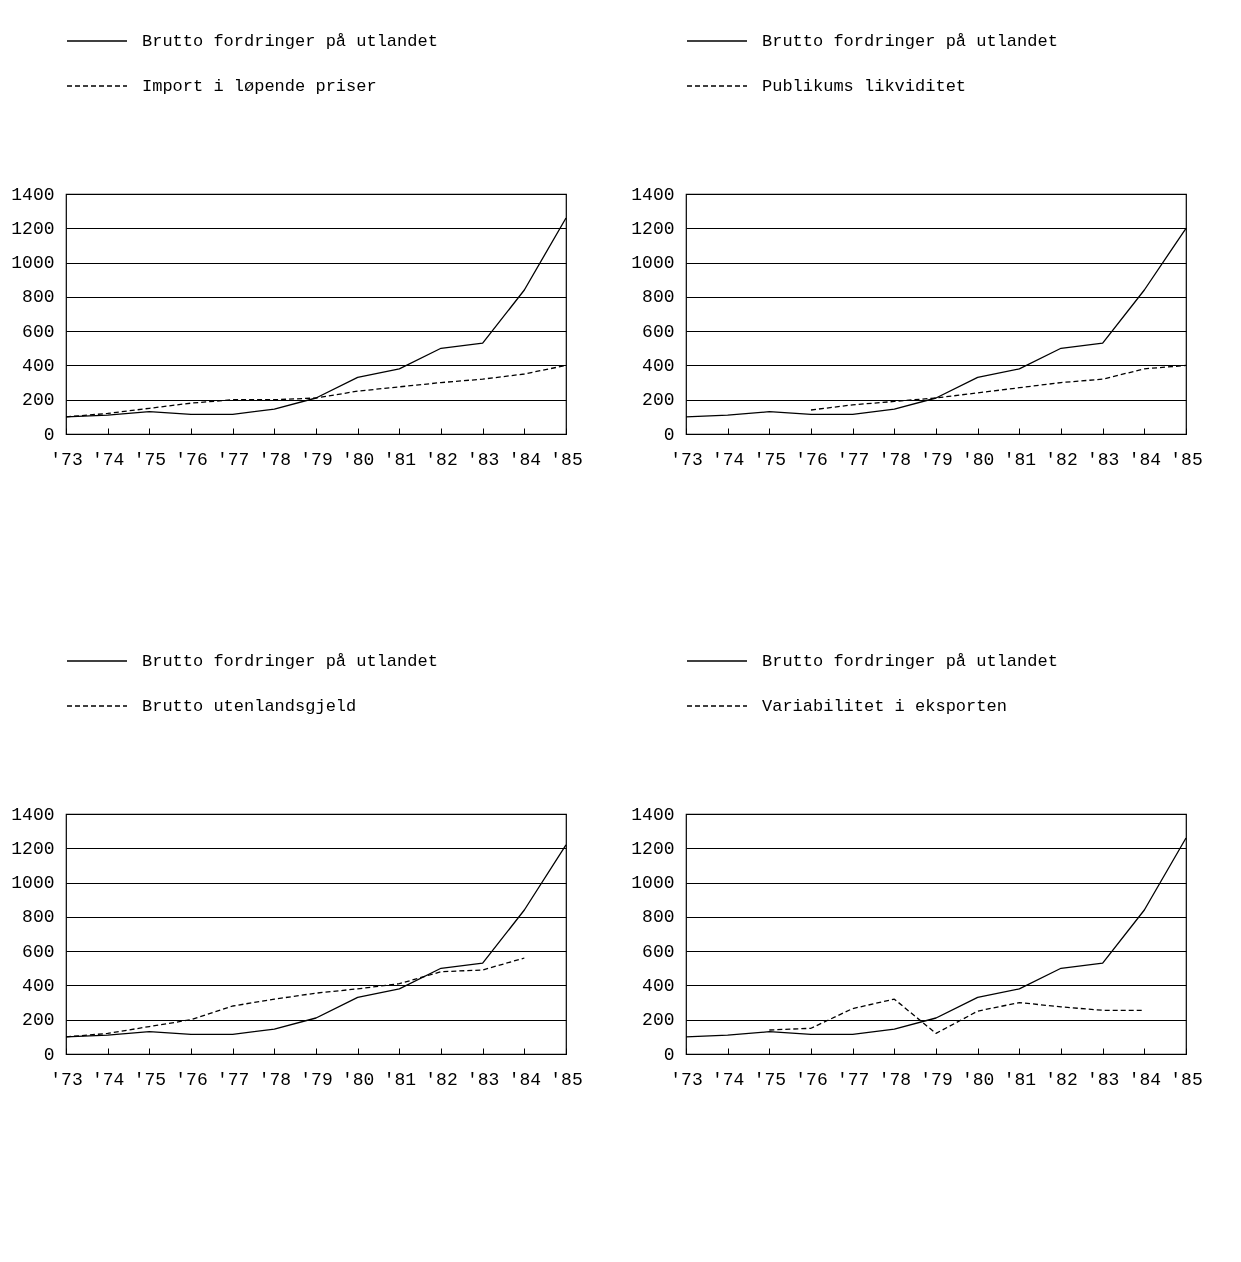 The width and height of the screenshot is (1241, 1262). Describe the element at coordinates (259, 86) in the screenshot. I see `legend-label: Import i løpende priser` at that location.